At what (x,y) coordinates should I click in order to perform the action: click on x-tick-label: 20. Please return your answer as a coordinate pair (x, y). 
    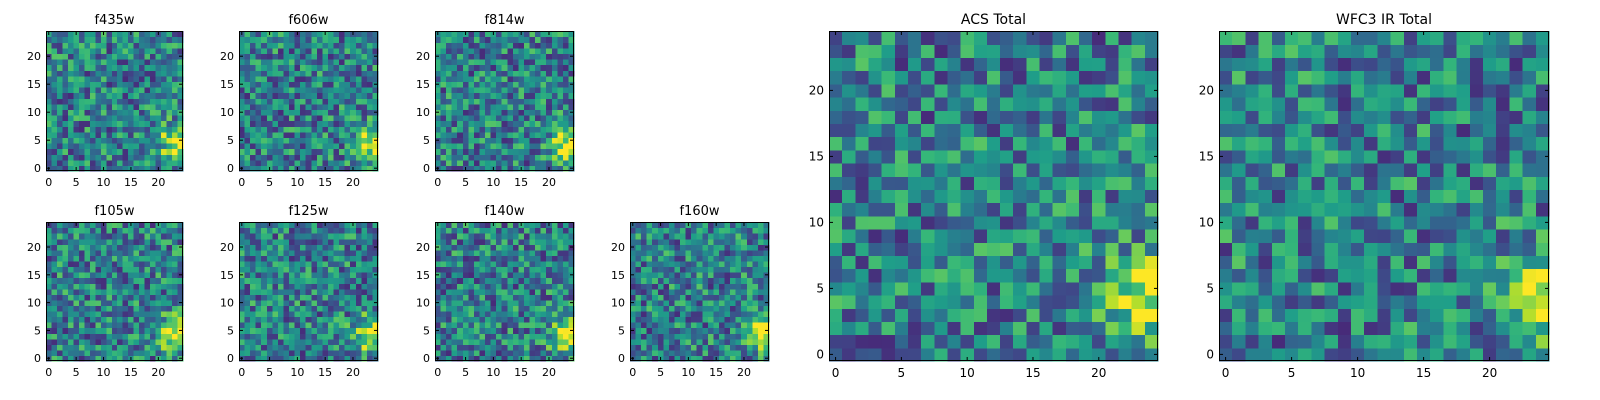
    Looking at the image, I should click on (744, 372).